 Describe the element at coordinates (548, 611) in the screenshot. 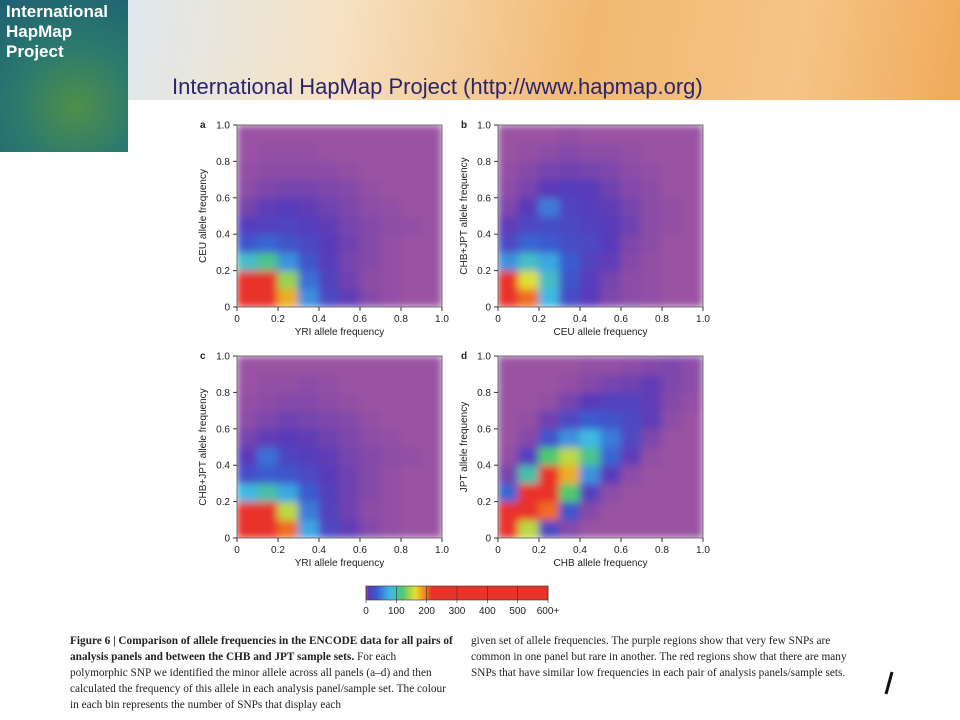

I see `colorbar-tick-label: 600+` at that location.